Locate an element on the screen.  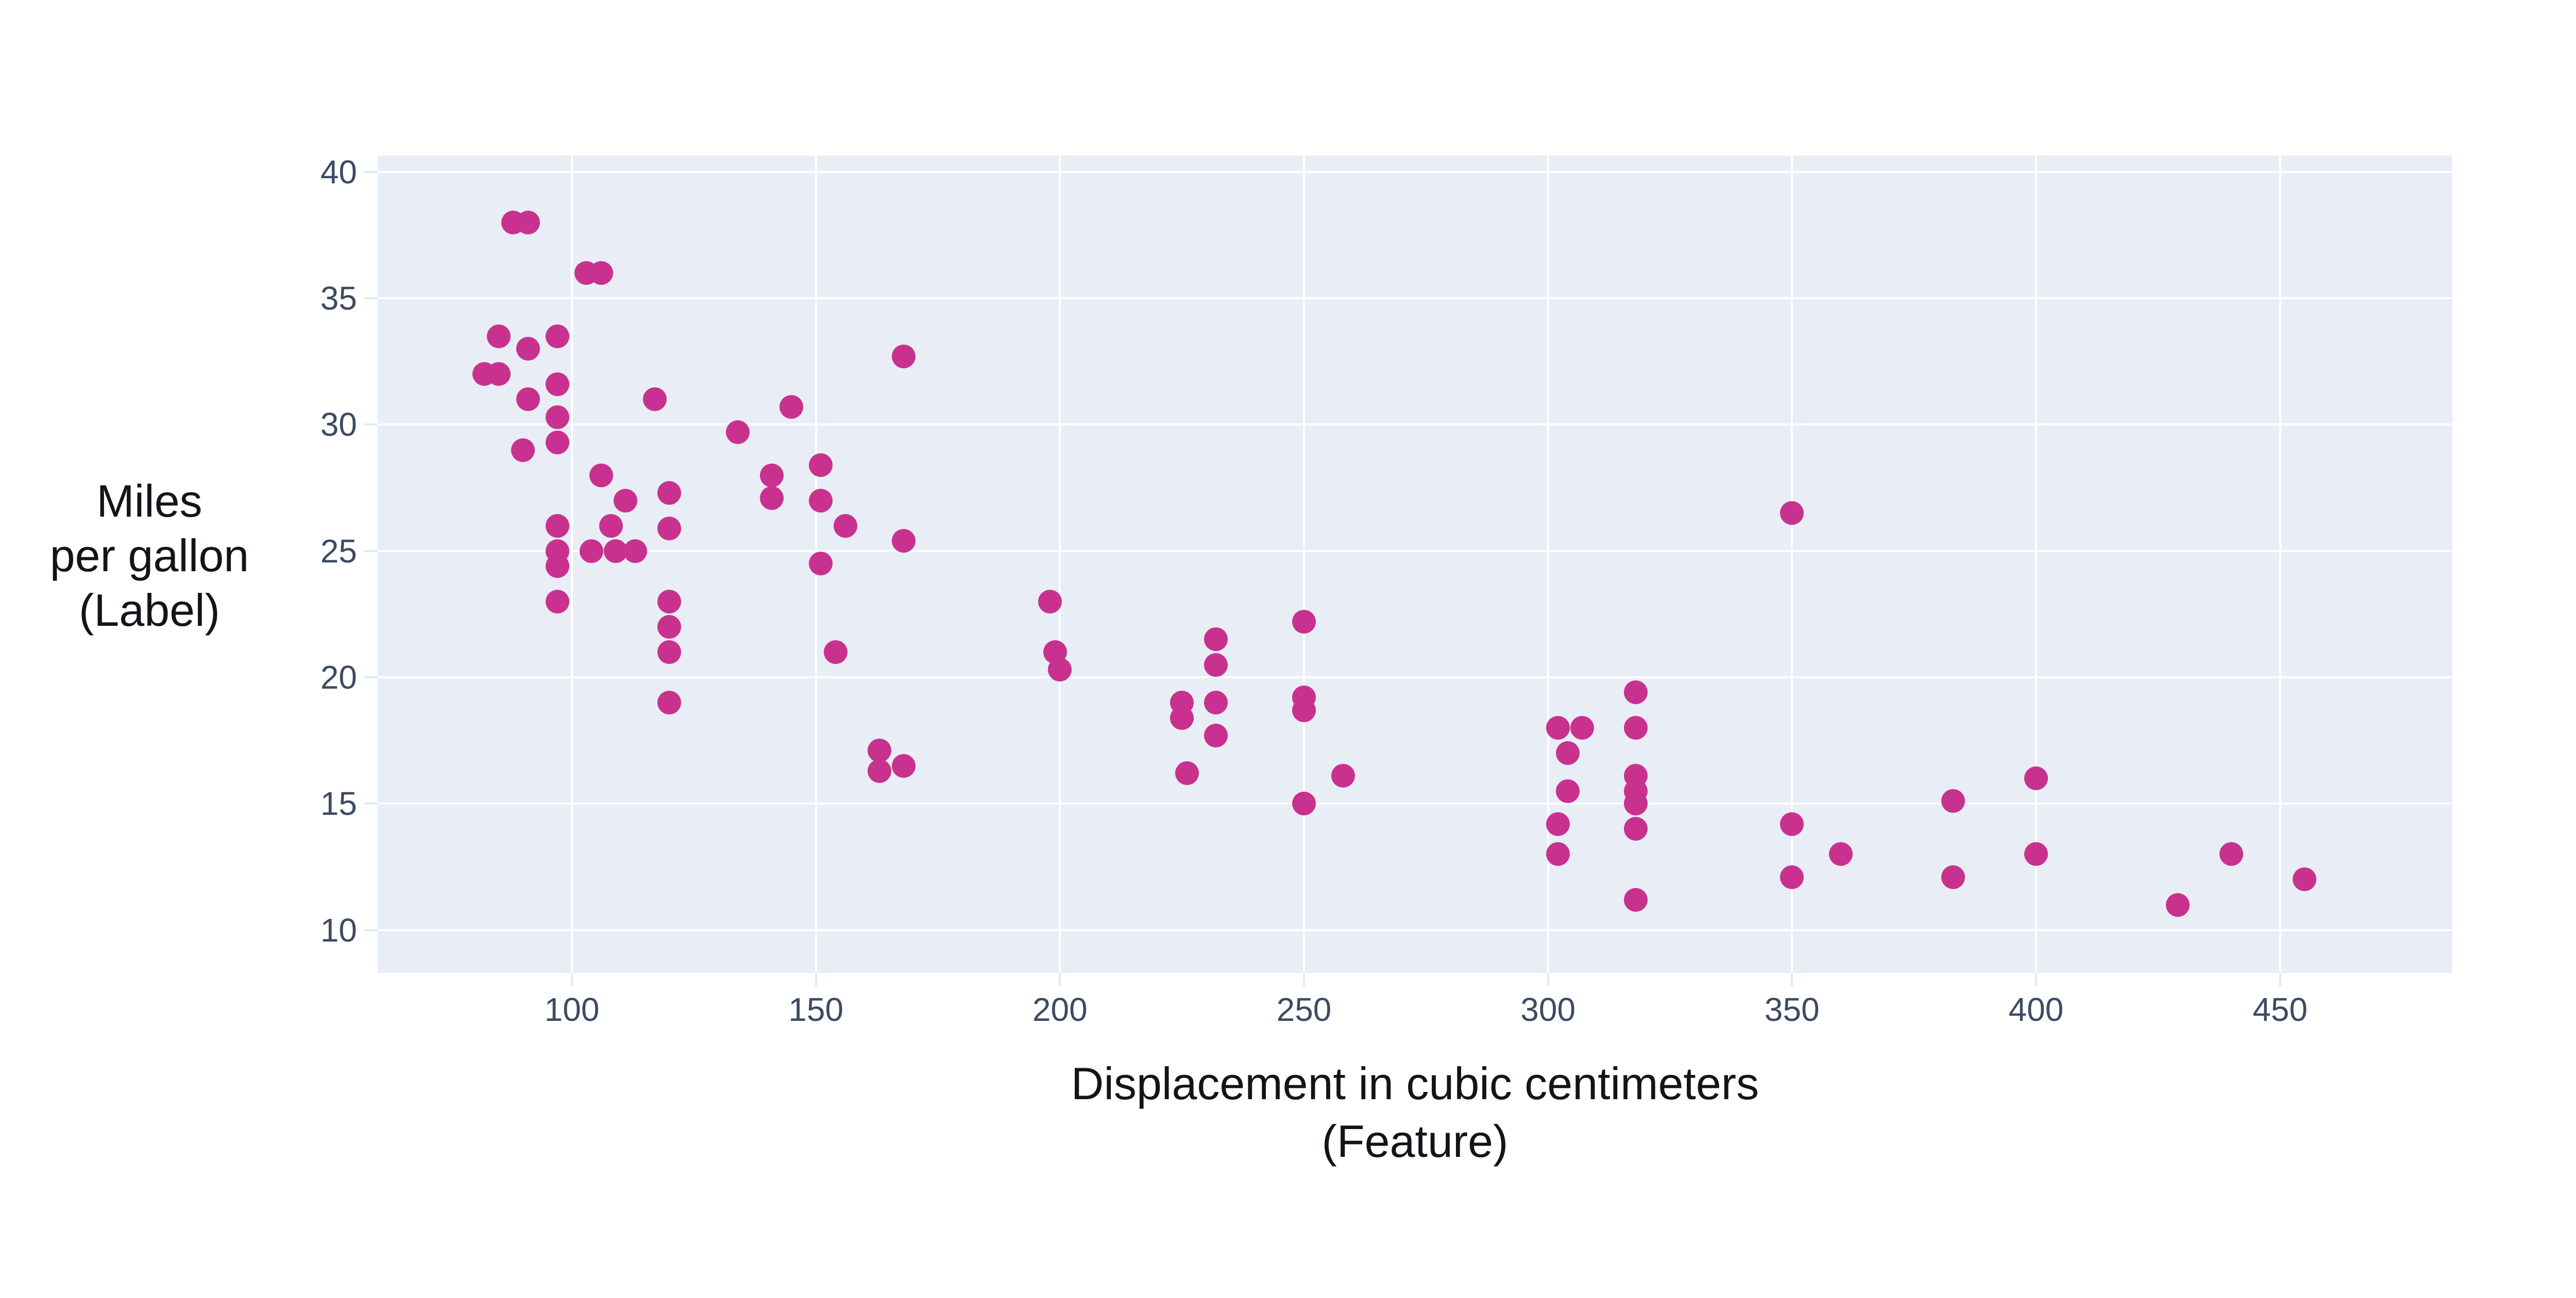
x-tick-label-450: 450 is located at coordinates (2280, 1009).